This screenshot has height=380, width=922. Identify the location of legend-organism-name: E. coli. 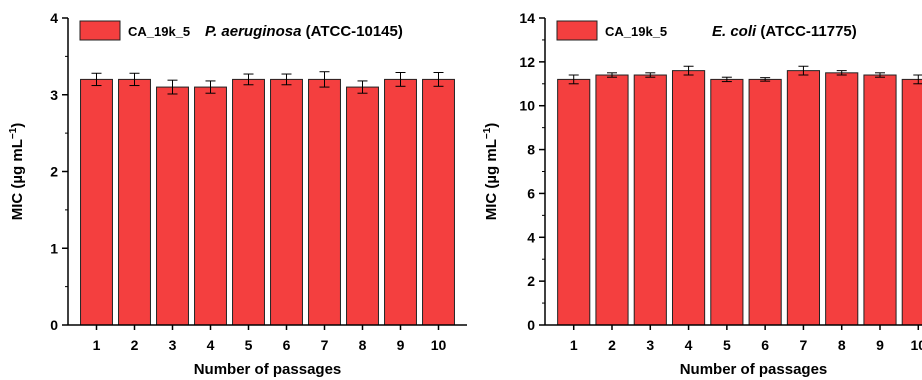
(734, 31).